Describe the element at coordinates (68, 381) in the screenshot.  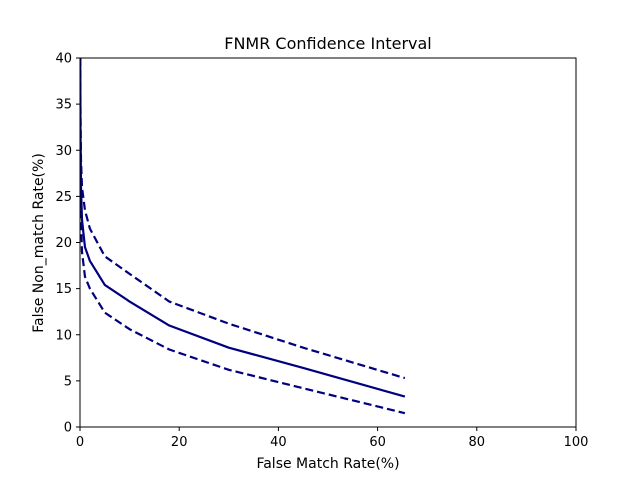
I see `y-tick-label: 5` at that location.